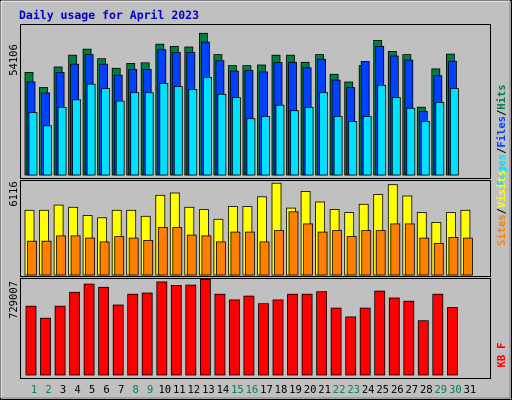  Describe the element at coordinates (14, 193) in the screenshot. I see `ymax-label-visits: 6116` at that location.